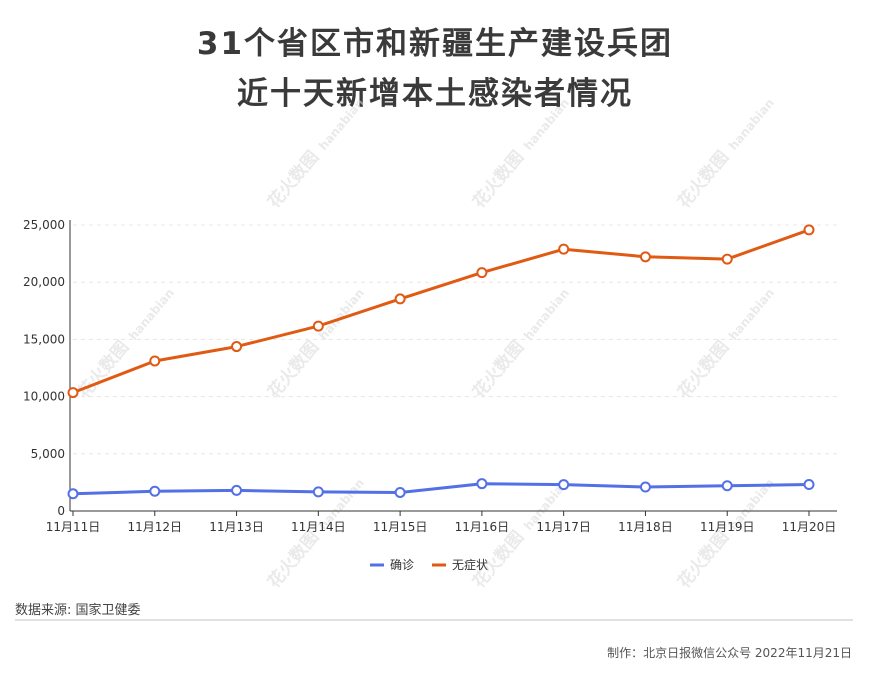  Describe the element at coordinates (563, 527) in the screenshot. I see `x-tick-label: 11月17日` at that location.